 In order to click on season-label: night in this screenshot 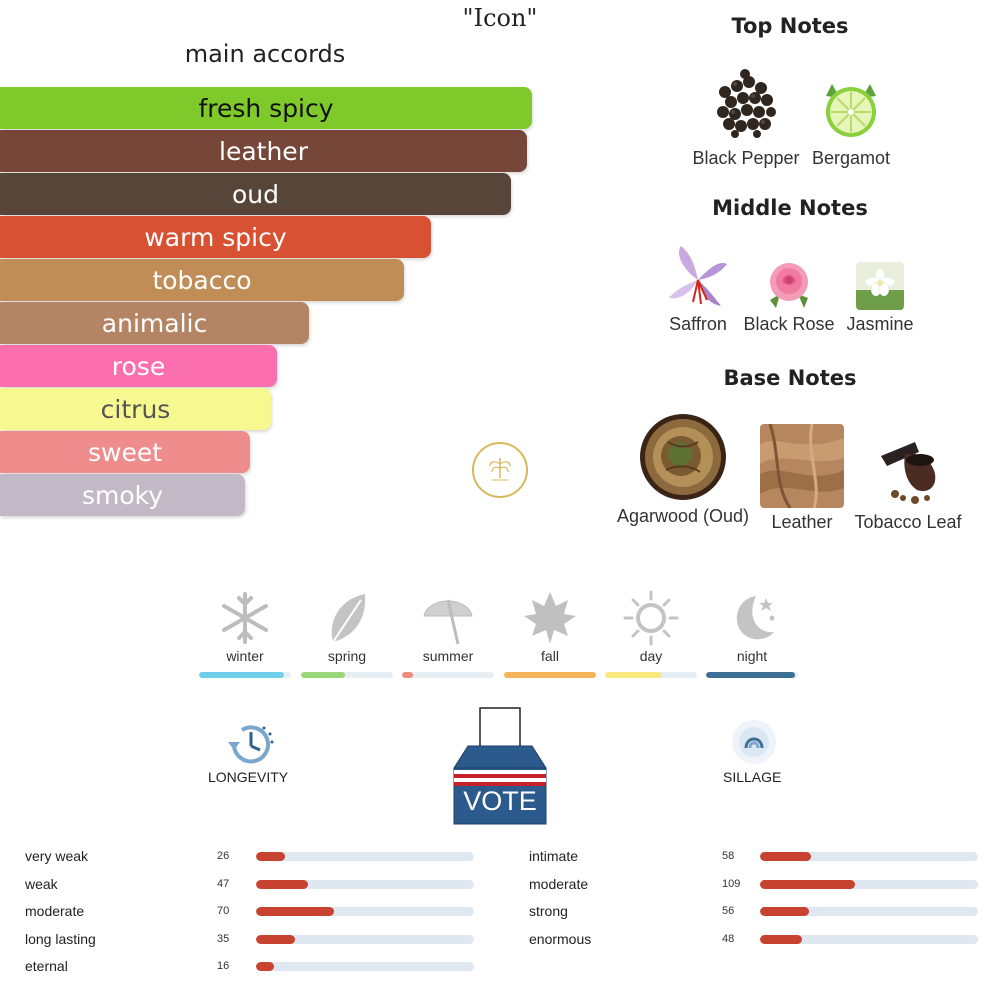, I will do `click(752, 656)`.